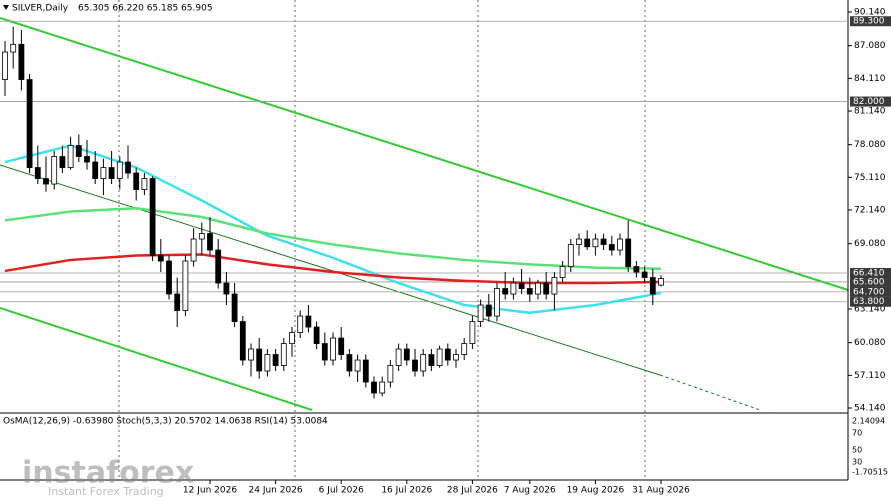 Image resolution: width=891 pixels, height=501 pixels. Describe the element at coordinates (108, 473) in the screenshot. I see `watermark-brand: instaforex` at that location.